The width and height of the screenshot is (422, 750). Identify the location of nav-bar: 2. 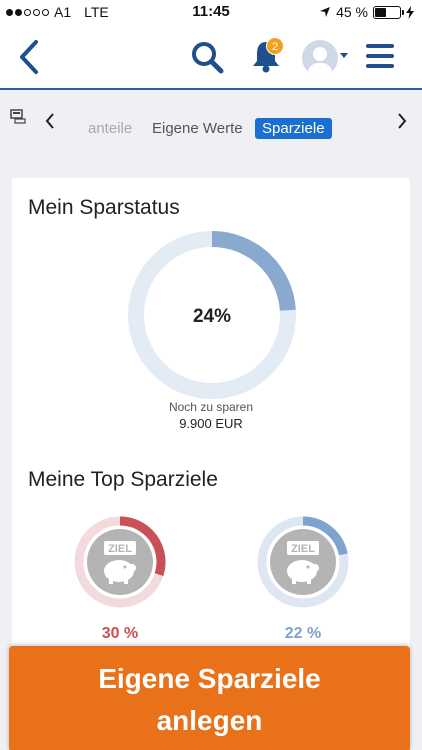
(211, 57).